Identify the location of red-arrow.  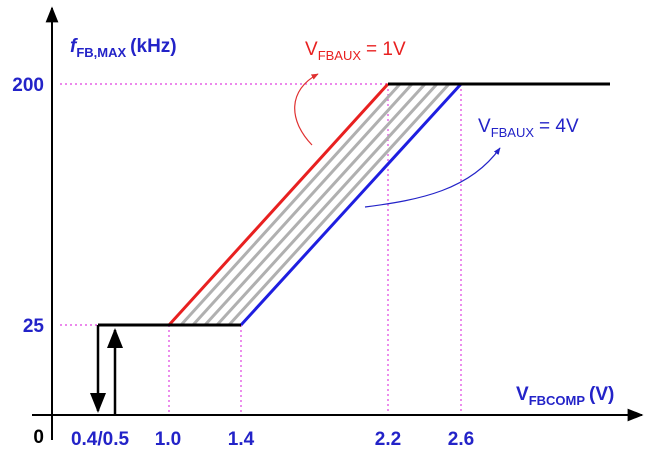
(306, 109).